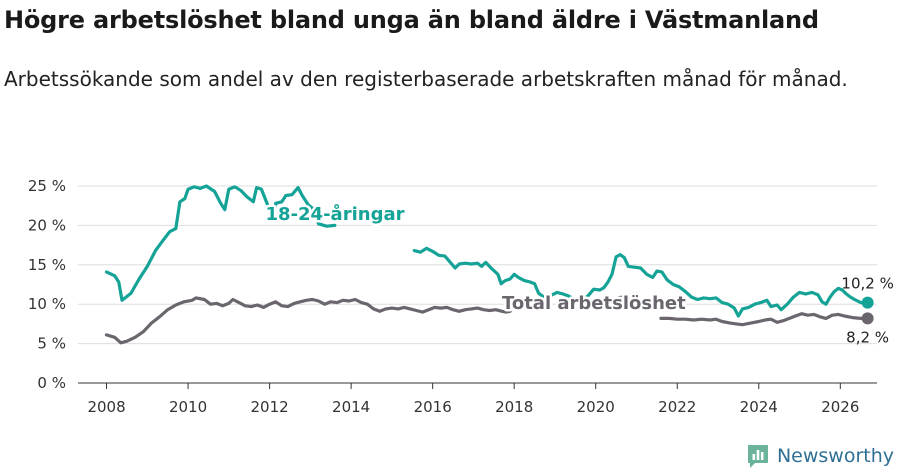  What do you see at coordinates (867, 337) in the screenshot?
I see `end-value-label: 8,2 %` at bounding box center [867, 337].